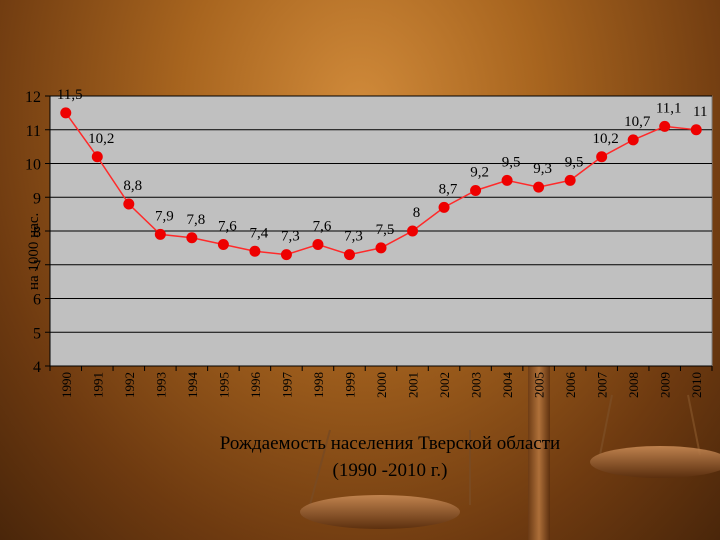 This screenshot has height=540, width=720. Describe the element at coordinates (223, 385) in the screenshot. I see `x-tick-label: 1995` at that location.